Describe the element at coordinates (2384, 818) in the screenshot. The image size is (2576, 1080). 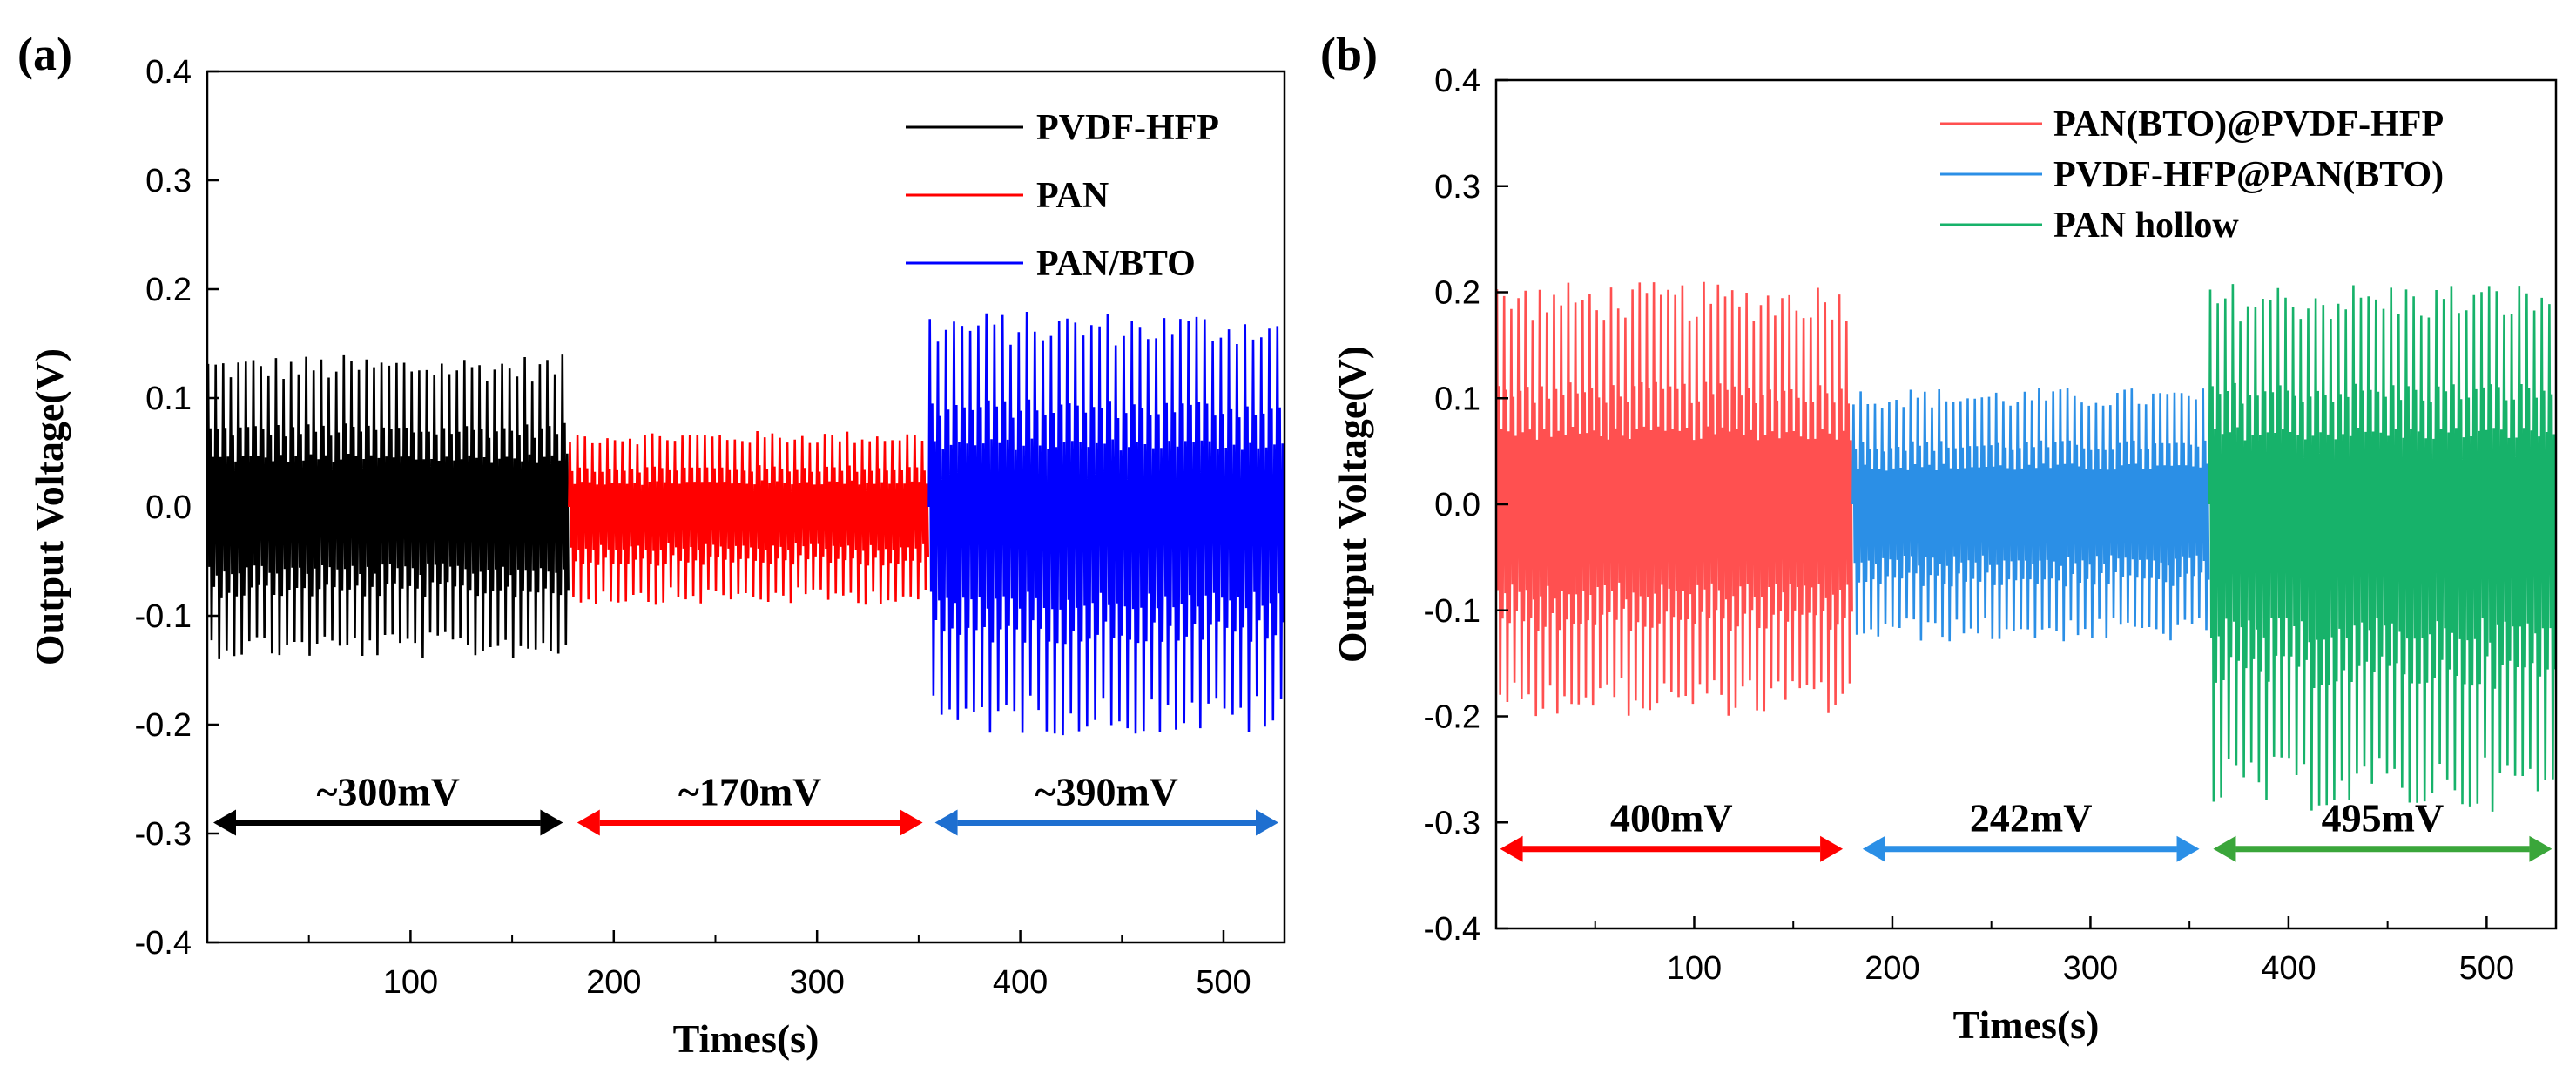
I see `annotation-label: 495mV` at that location.